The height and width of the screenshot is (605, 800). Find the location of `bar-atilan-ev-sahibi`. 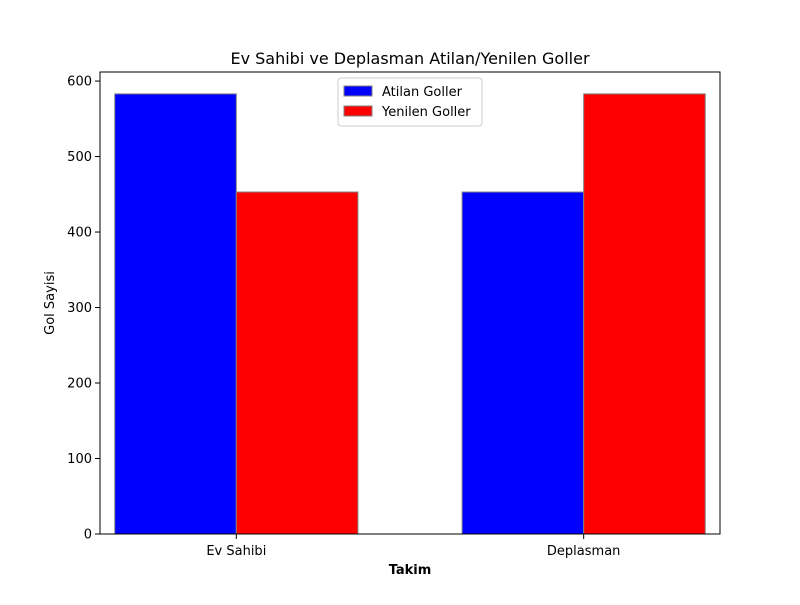

bar-atilan-ev-sahibi is located at coordinates (175, 314).